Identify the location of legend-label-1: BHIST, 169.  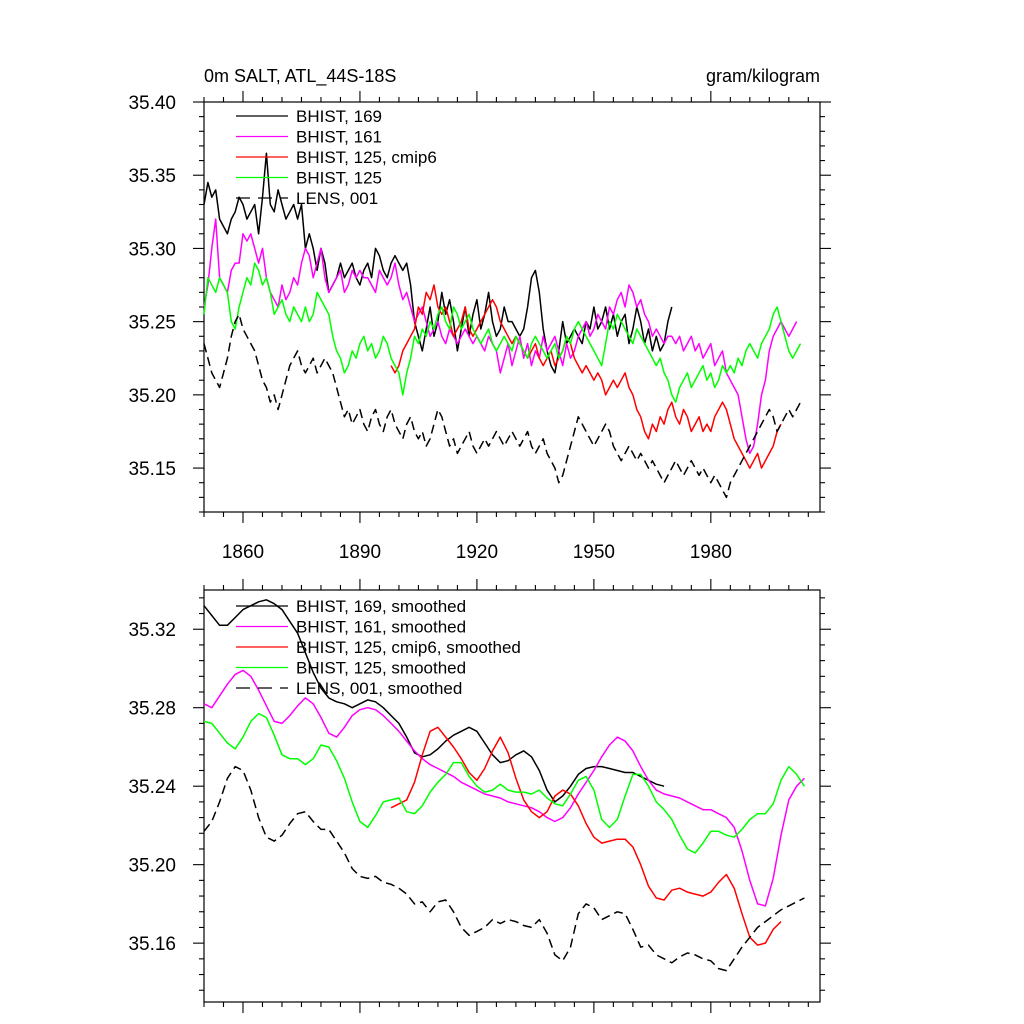
(339, 116).